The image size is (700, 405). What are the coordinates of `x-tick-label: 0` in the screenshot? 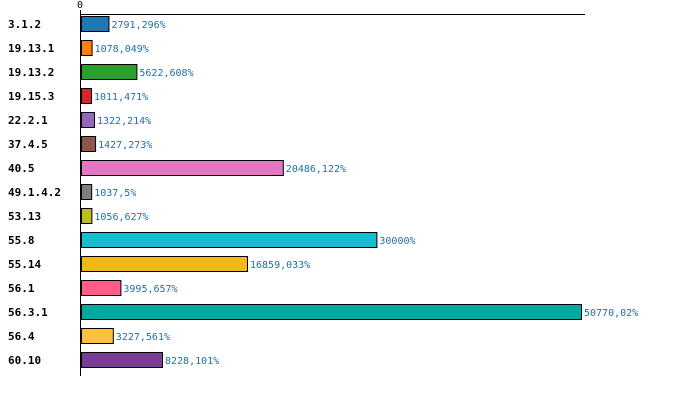 It's located at (80, 5).